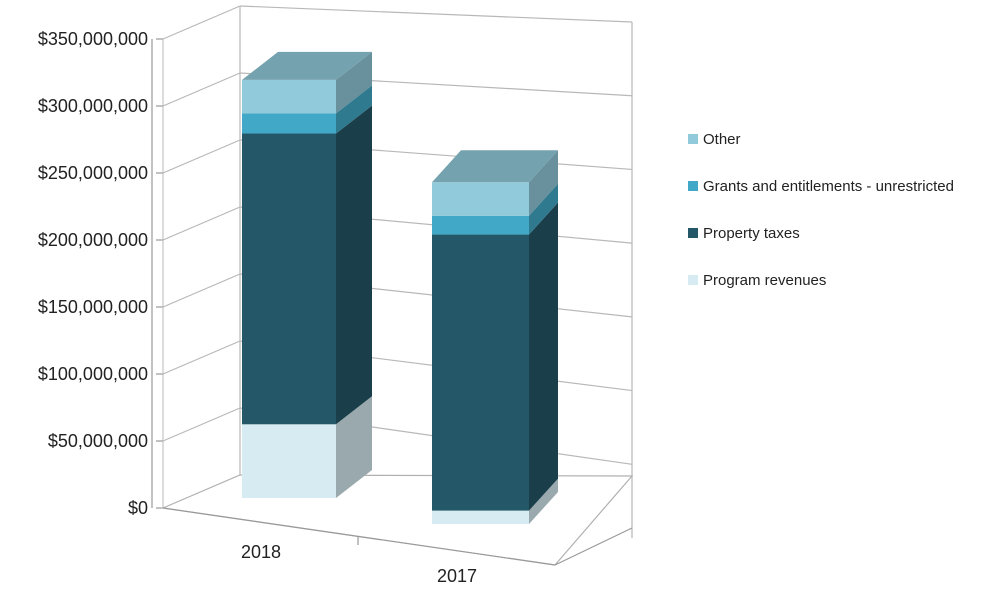  I want to click on bar-top-2017, so click(495, 166).